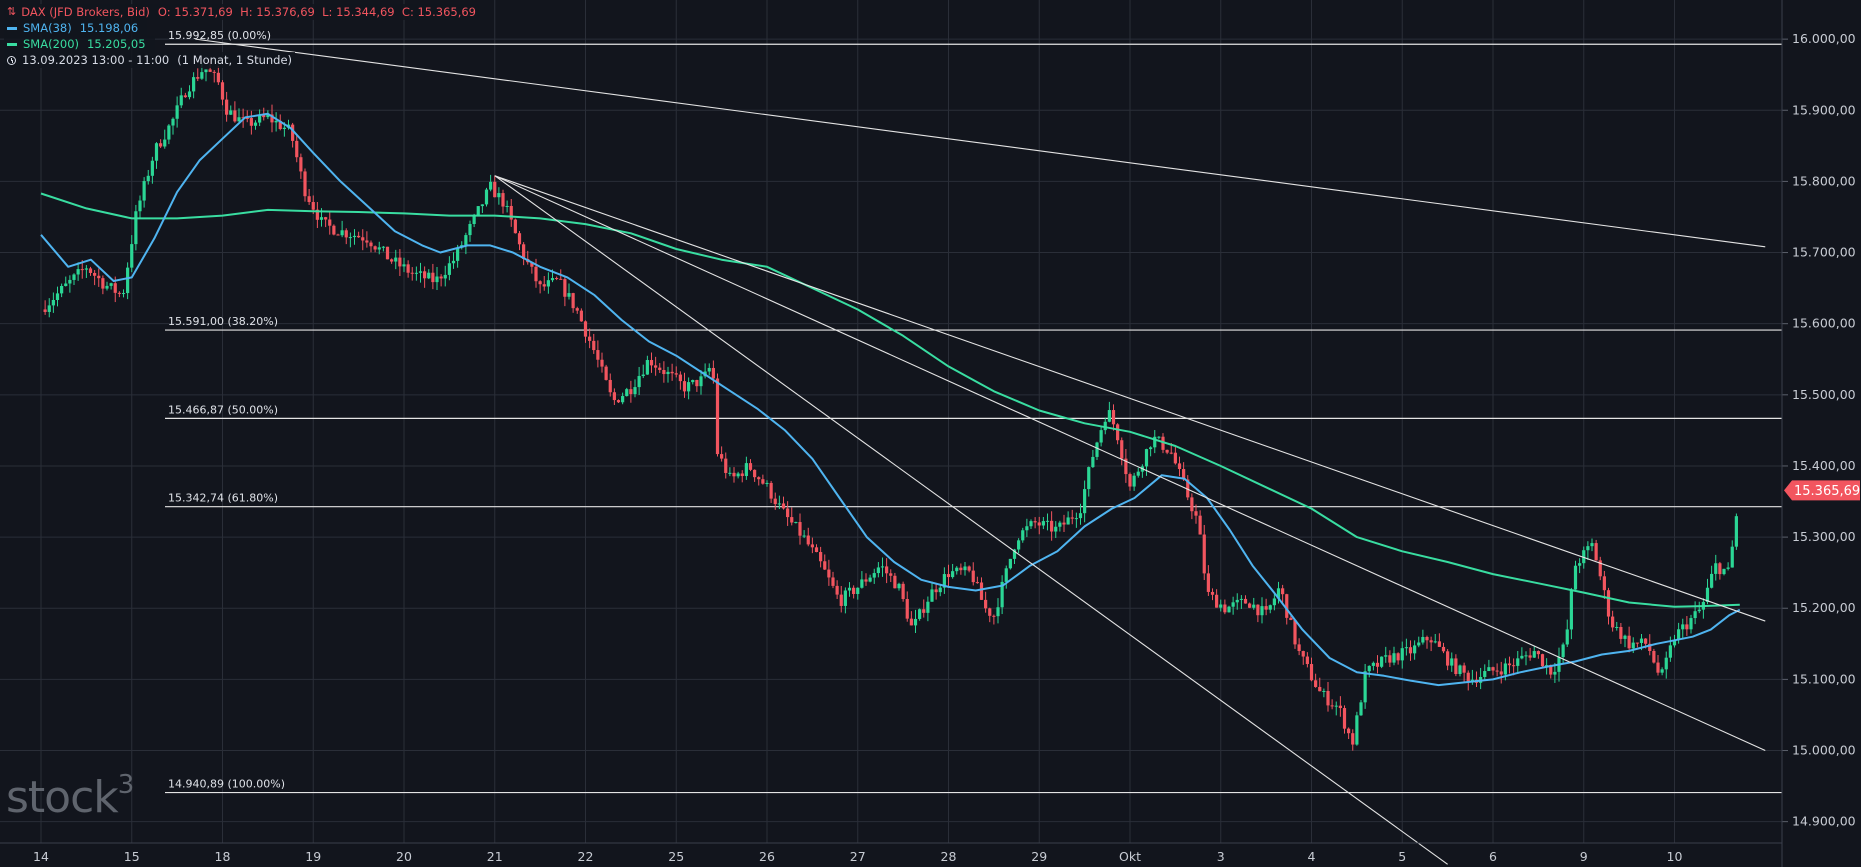 The height and width of the screenshot is (867, 1861). What do you see at coordinates (404, 856) in the screenshot?
I see `x-tick-label: 20` at bounding box center [404, 856].